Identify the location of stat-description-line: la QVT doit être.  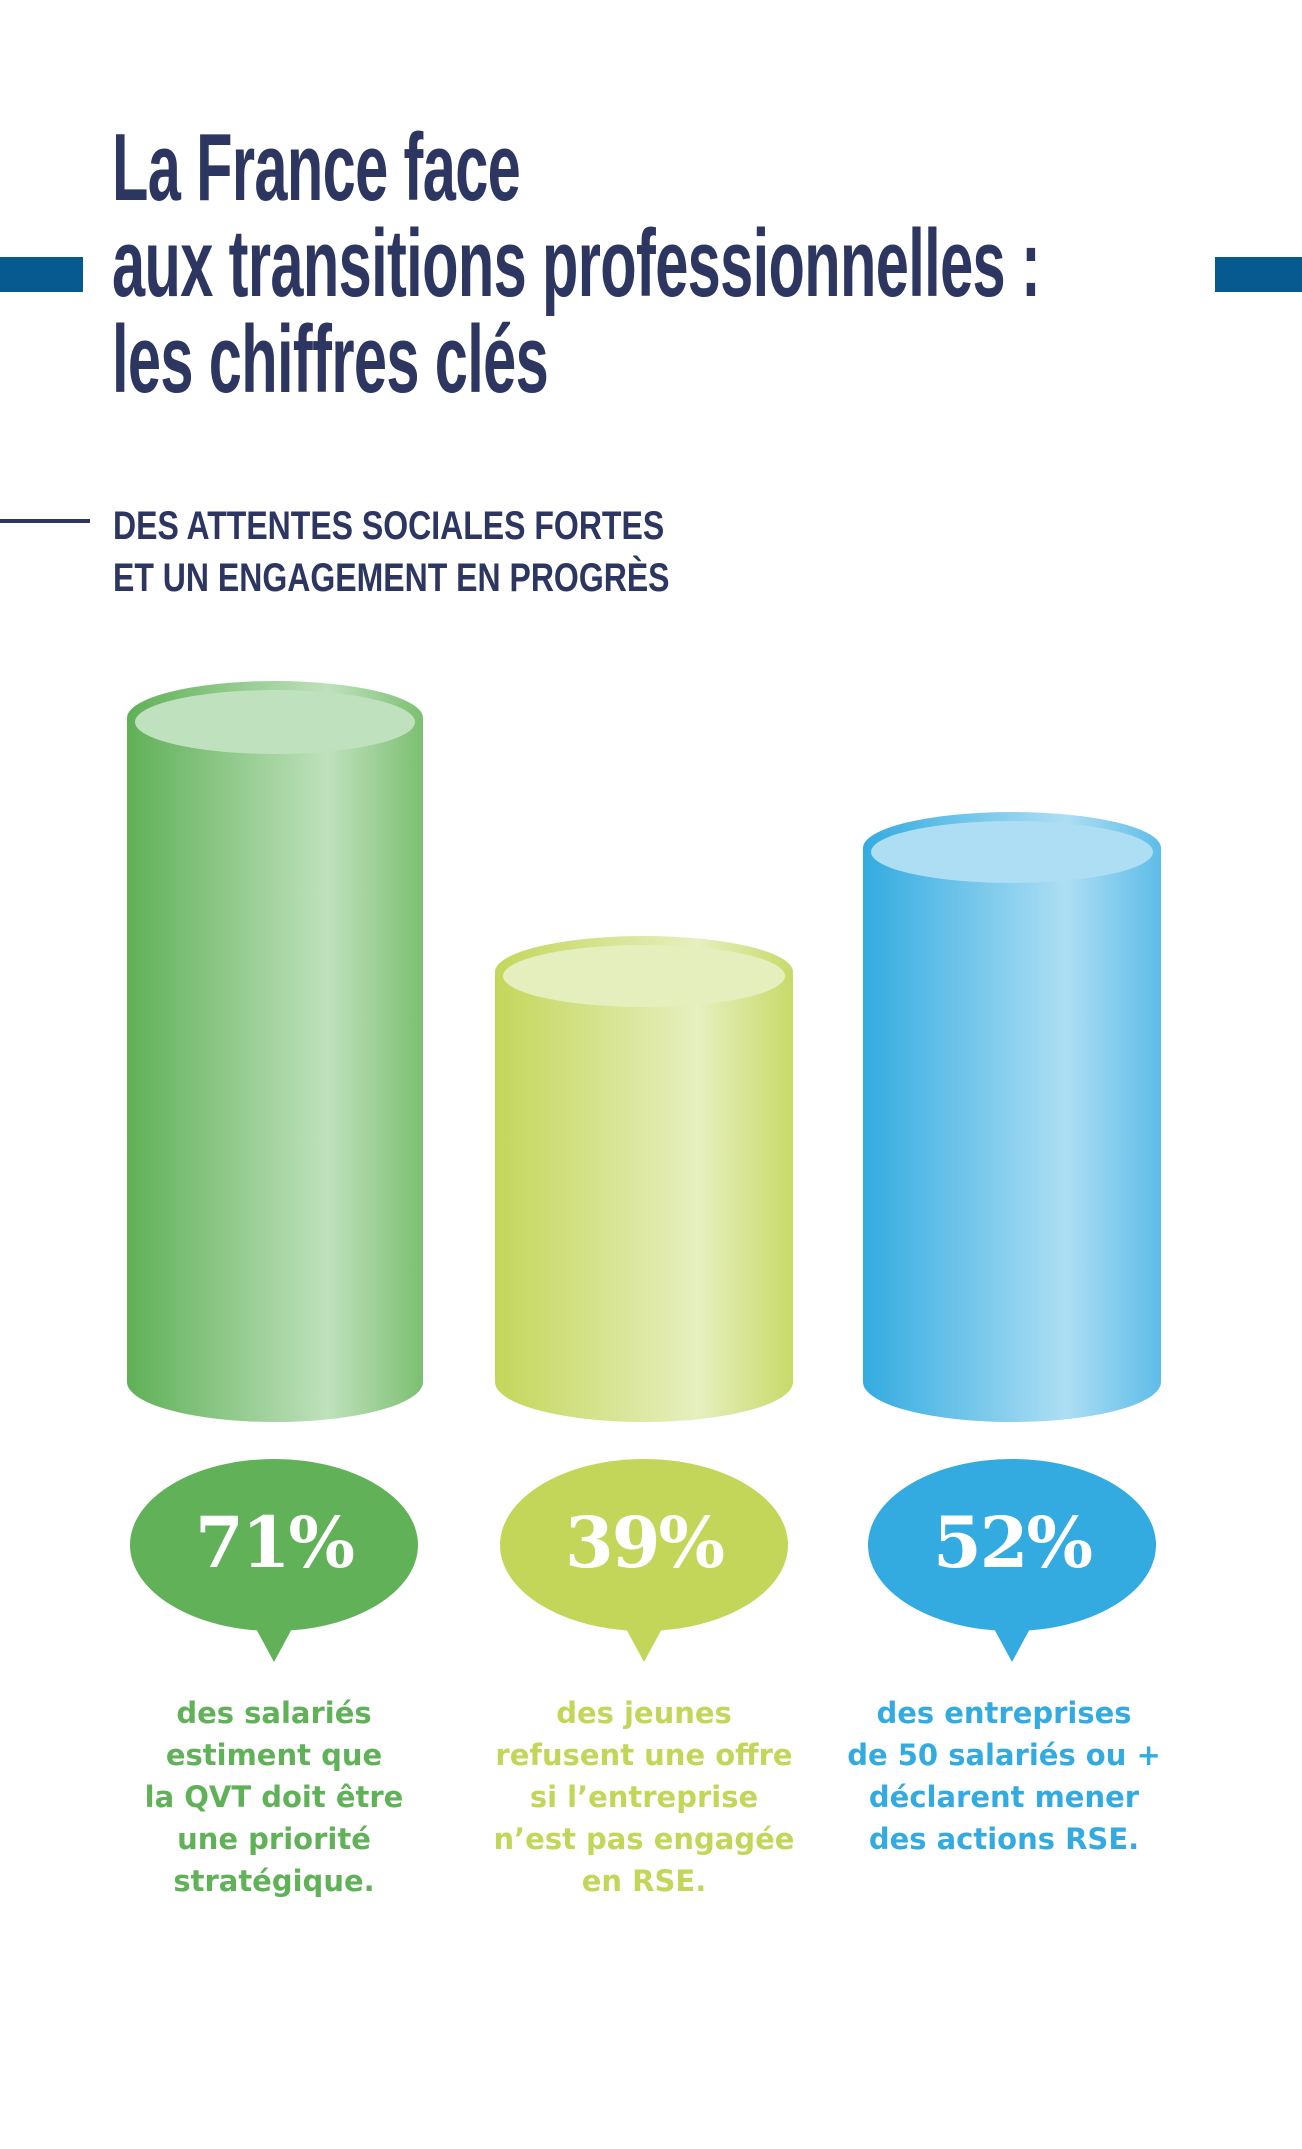
(274, 1797).